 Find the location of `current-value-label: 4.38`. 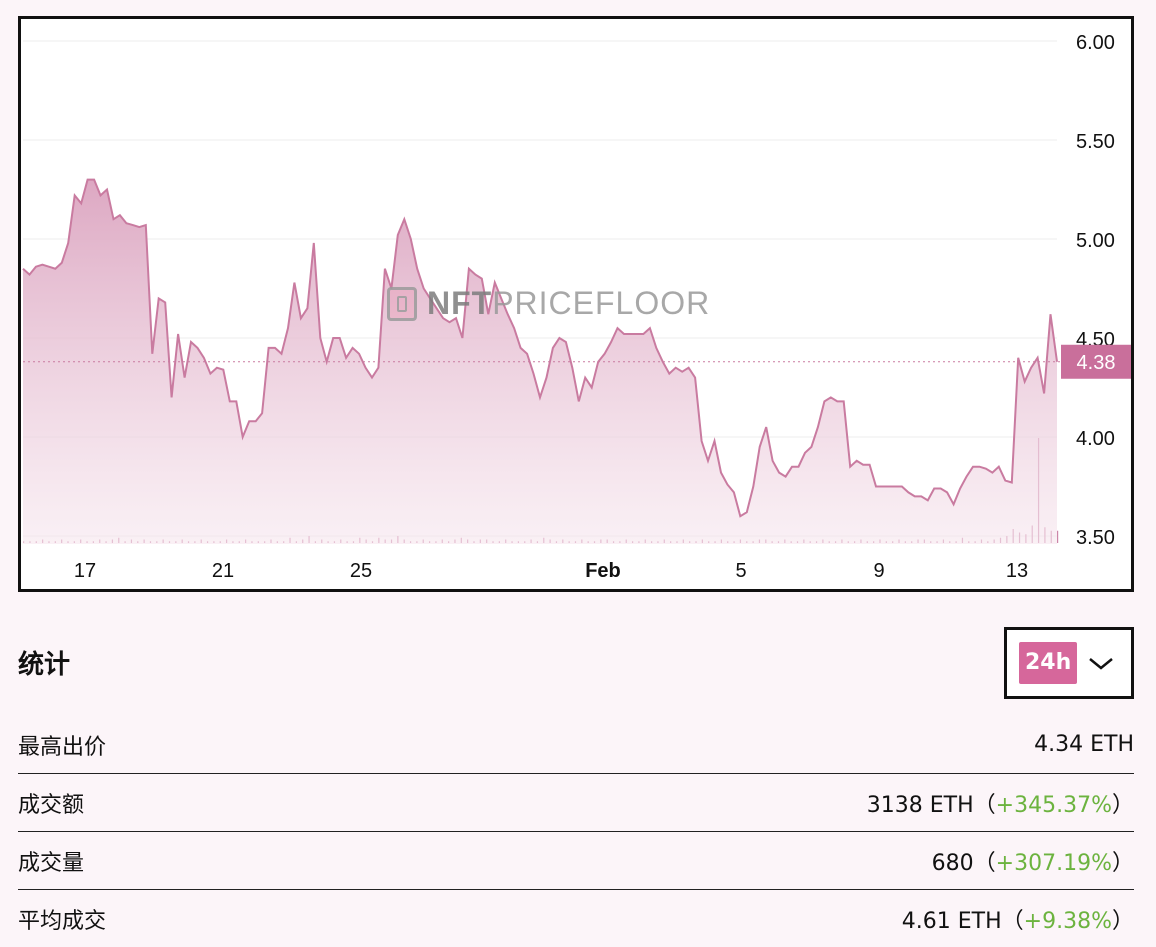

current-value-label: 4.38 is located at coordinates (1096, 363).